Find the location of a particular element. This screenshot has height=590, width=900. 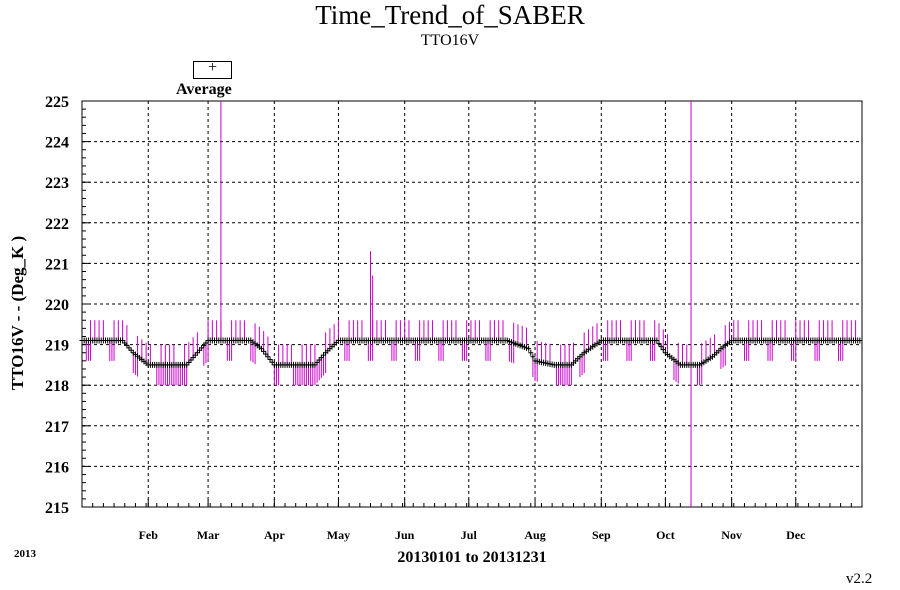

y-tick-label: 217 is located at coordinates (57, 427).